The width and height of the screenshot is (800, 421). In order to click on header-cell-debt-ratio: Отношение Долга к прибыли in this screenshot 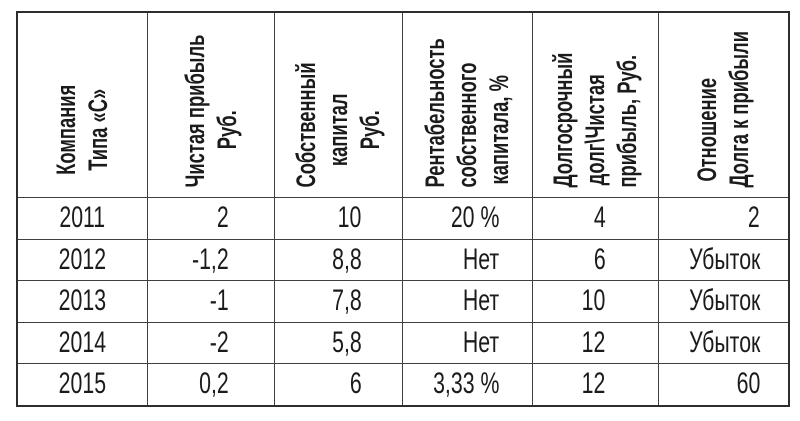, I will do `click(723, 104)`.